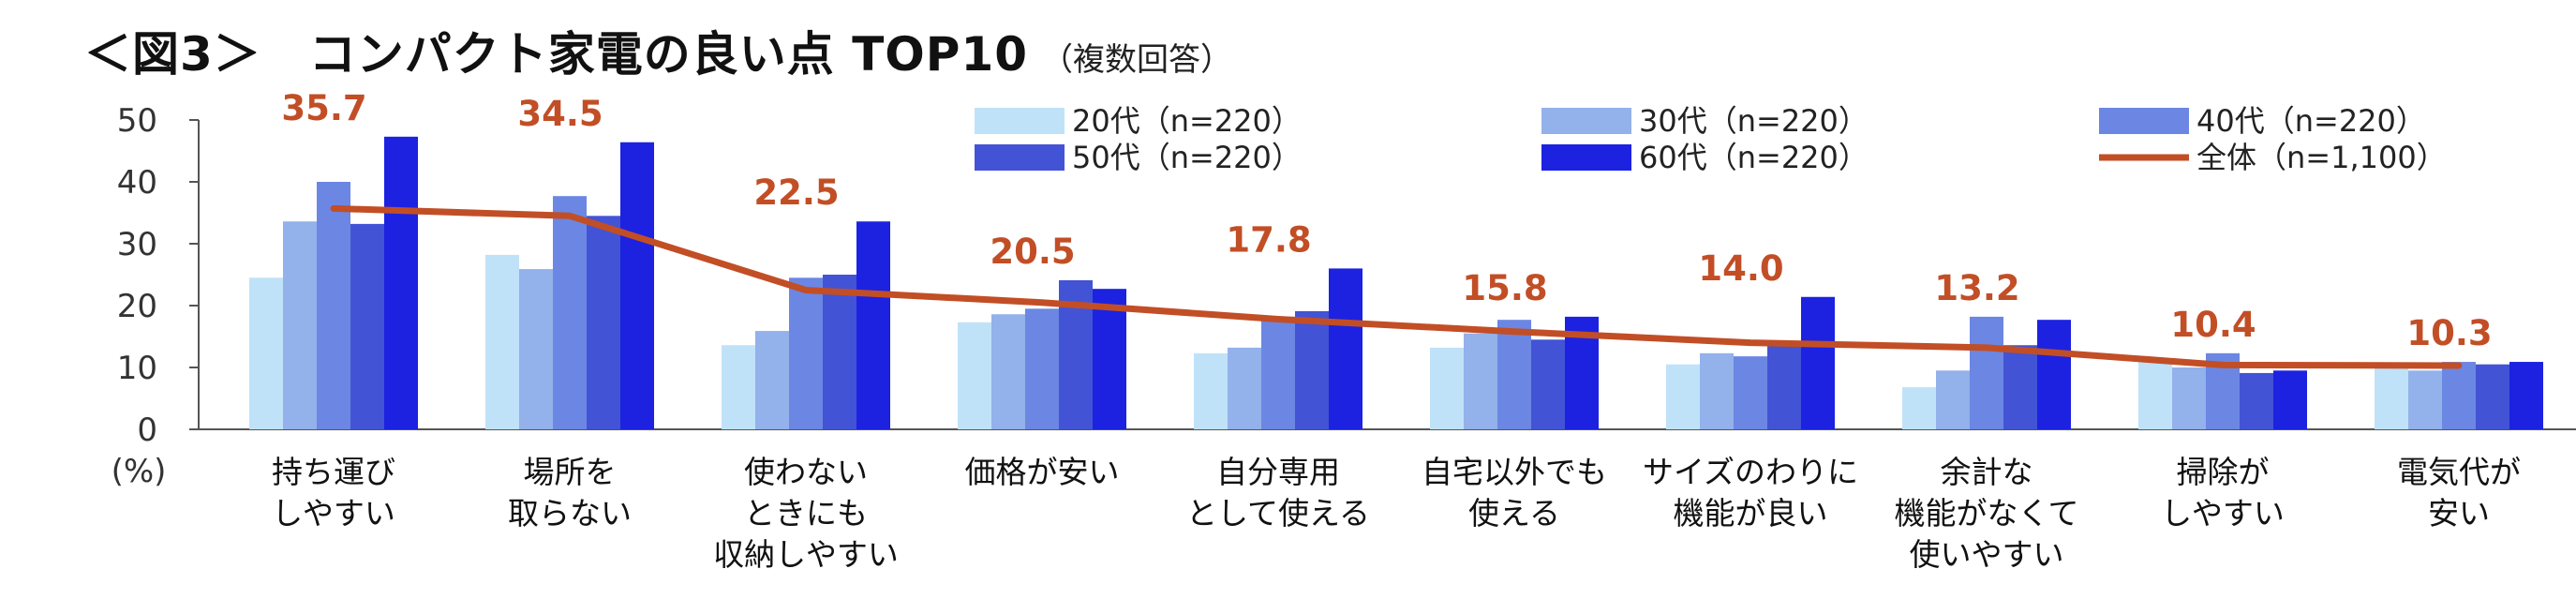 This screenshot has height=599, width=2576. What do you see at coordinates (1986, 513) in the screenshot?
I see `category-label: 機能がなくて` at bounding box center [1986, 513].